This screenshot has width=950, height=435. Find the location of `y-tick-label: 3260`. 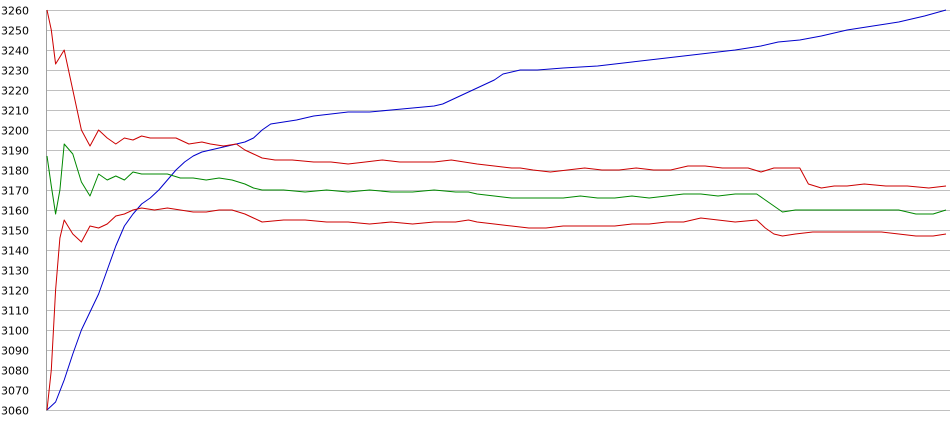

y-tick-label: 3260 is located at coordinates (15, 11).